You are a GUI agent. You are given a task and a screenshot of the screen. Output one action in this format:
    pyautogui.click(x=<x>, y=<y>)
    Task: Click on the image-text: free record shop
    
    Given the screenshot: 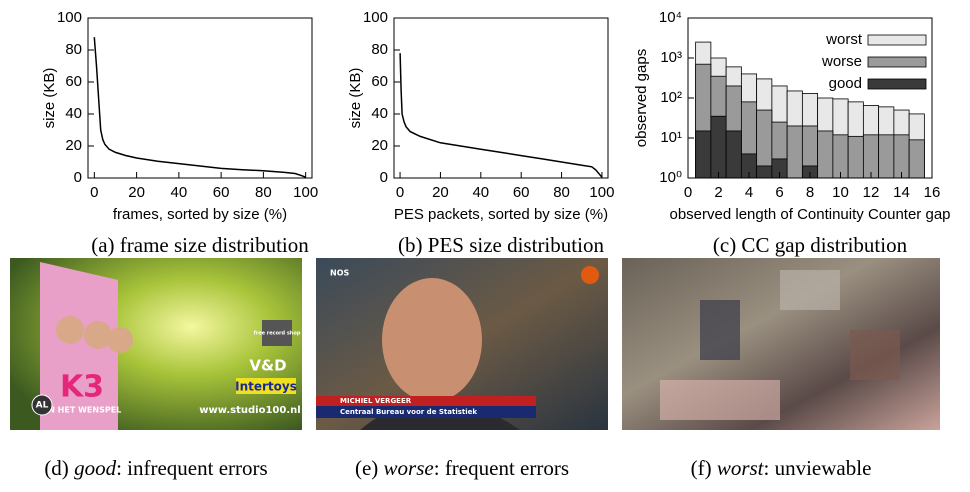 What is the action you would take?
    pyautogui.click(x=277, y=334)
    